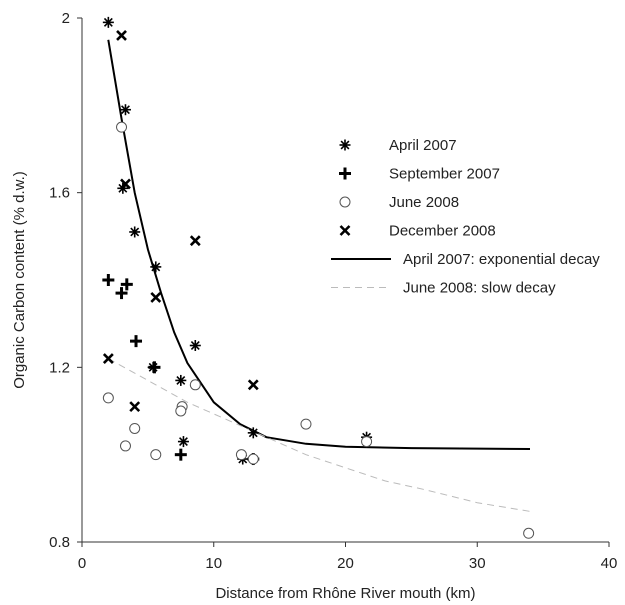 This screenshot has width=625, height=605. Describe the element at coordinates (423, 145) in the screenshot. I see `legend-label: April 2007` at that location.